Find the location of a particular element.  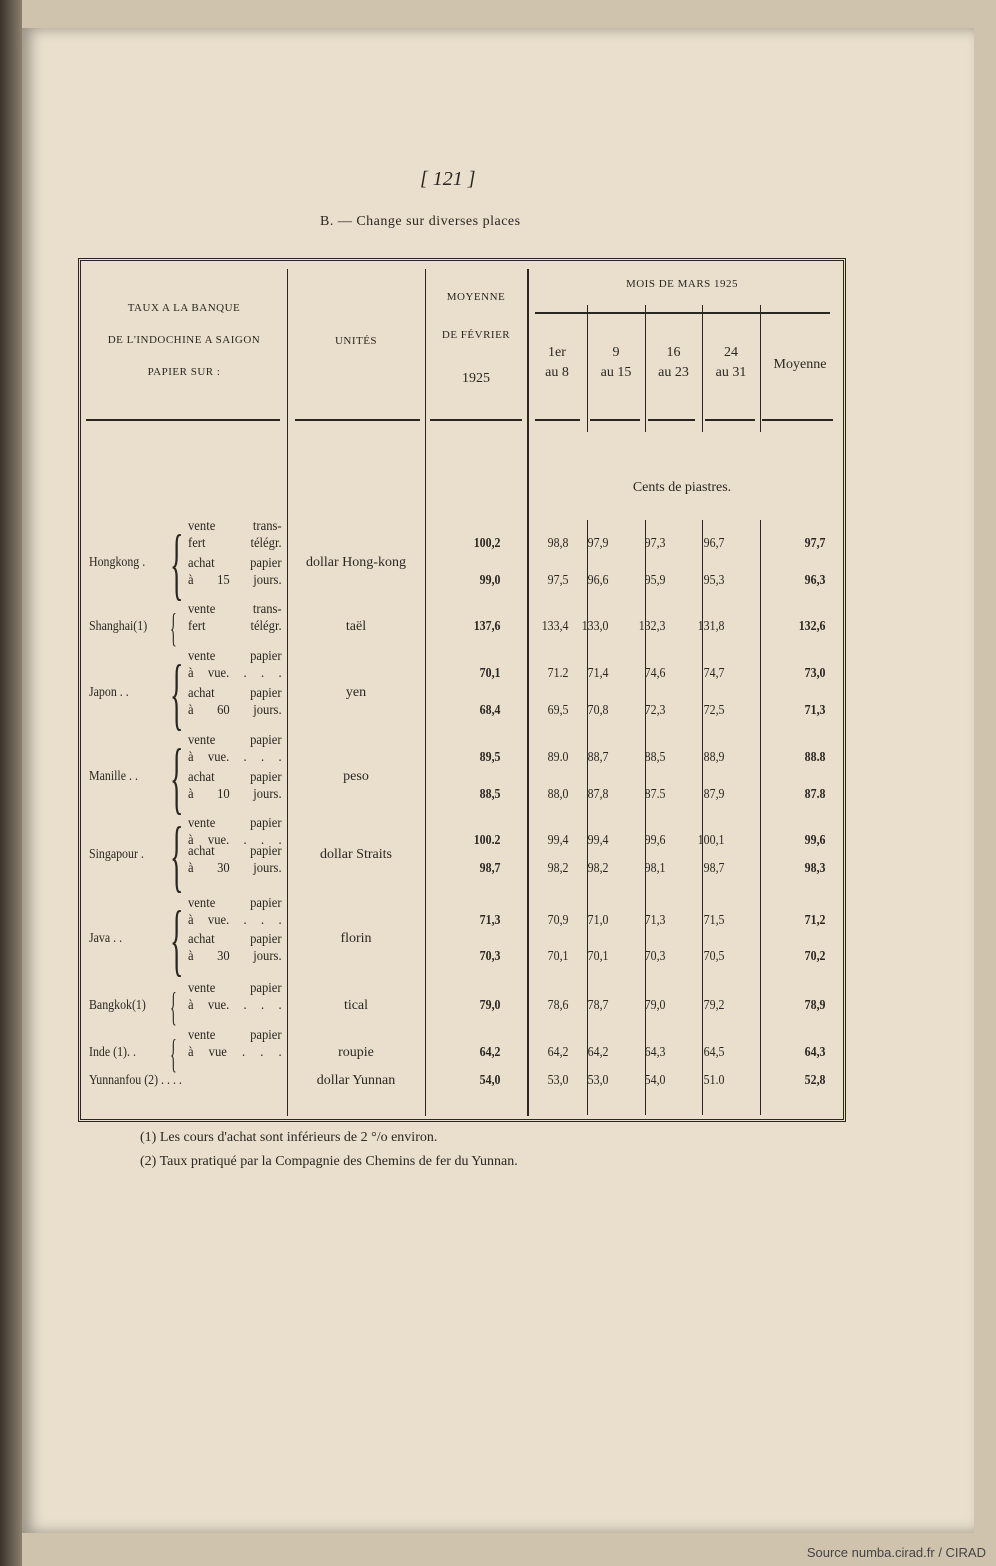

place-name: Japon . . is located at coordinates (109, 692).